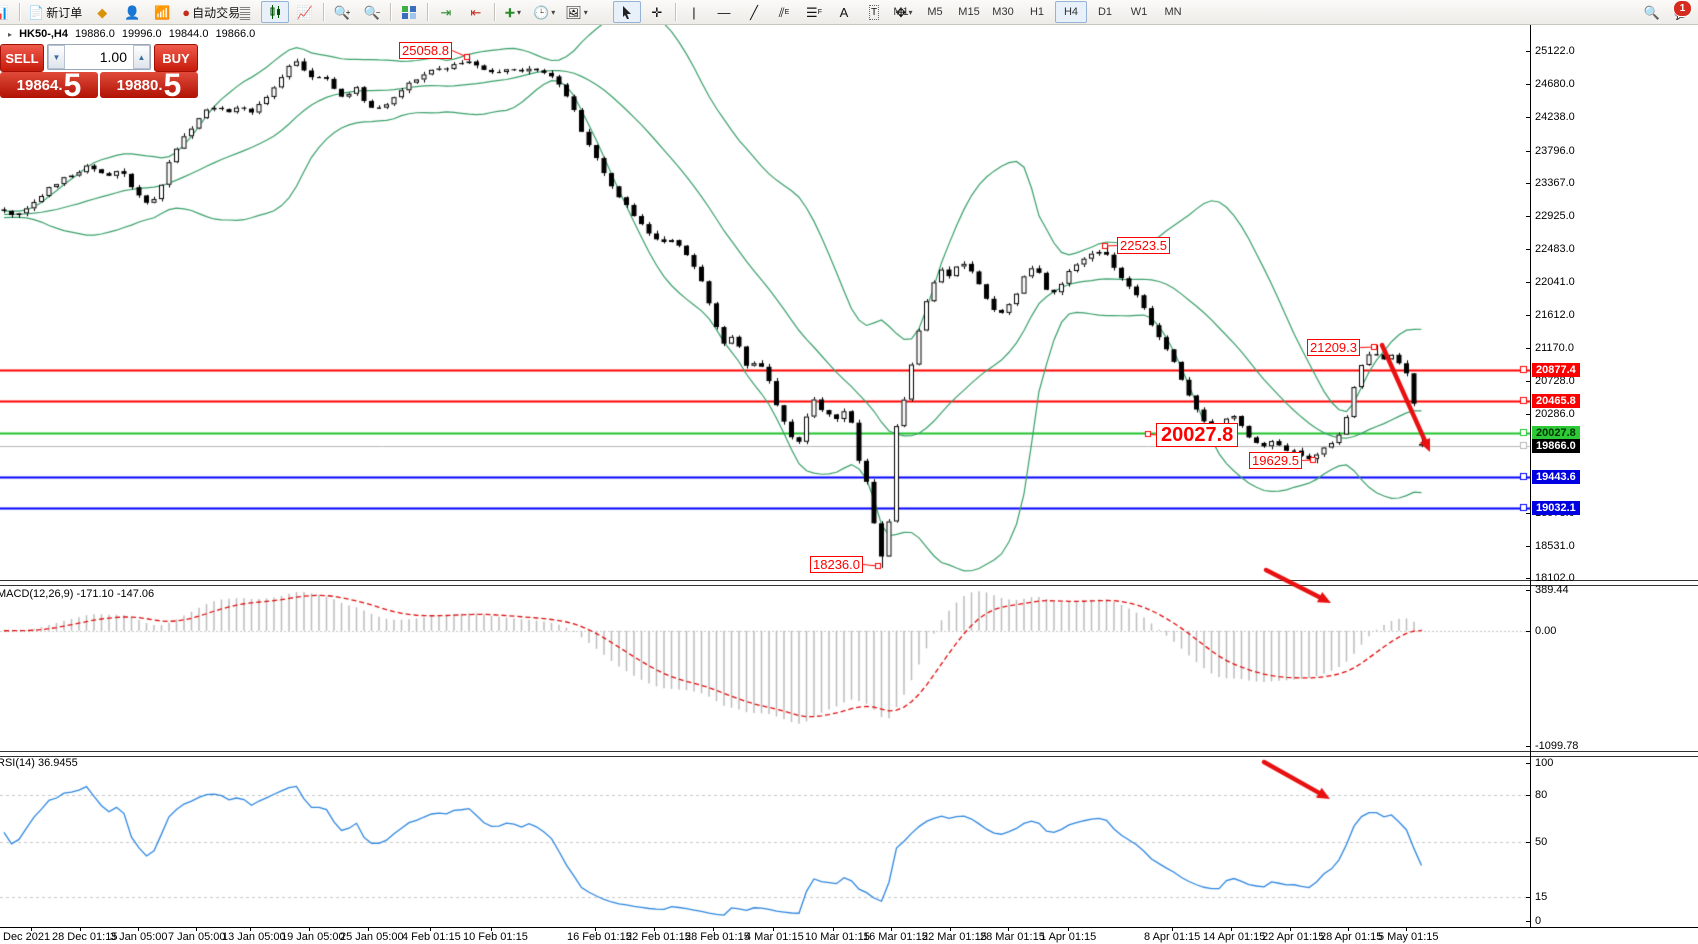 The image size is (1698, 944). I want to click on horizontal-line-icon: —, so click(724, 12).